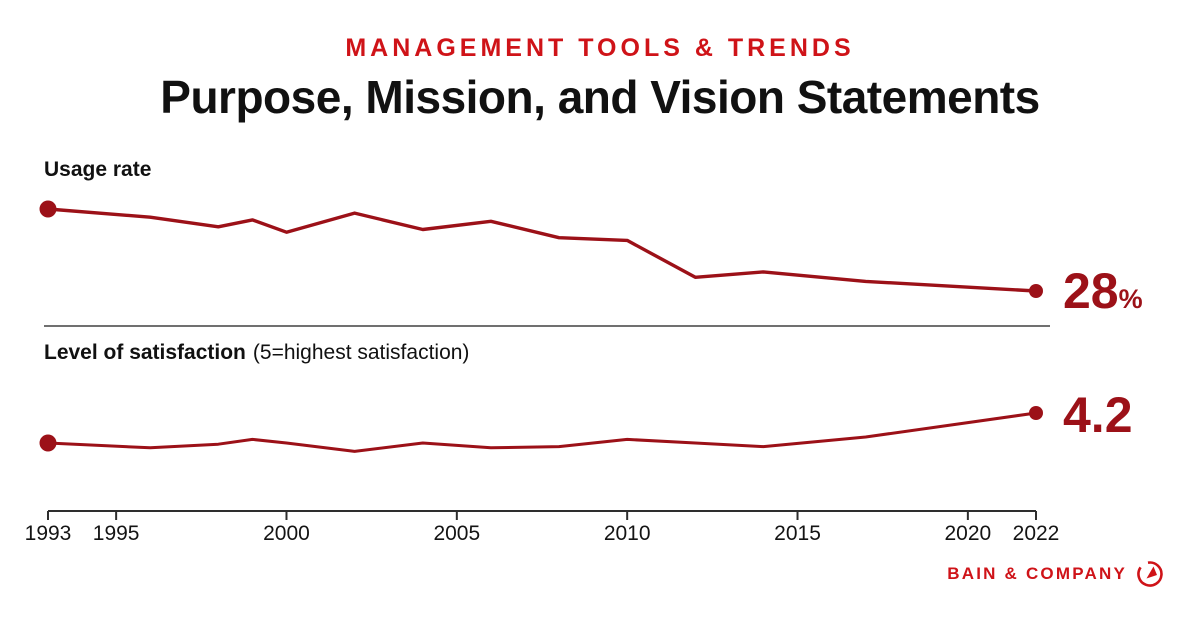 The image size is (1200, 627). Describe the element at coordinates (542, 515) in the screenshot. I see `x-axis-ticks` at that location.